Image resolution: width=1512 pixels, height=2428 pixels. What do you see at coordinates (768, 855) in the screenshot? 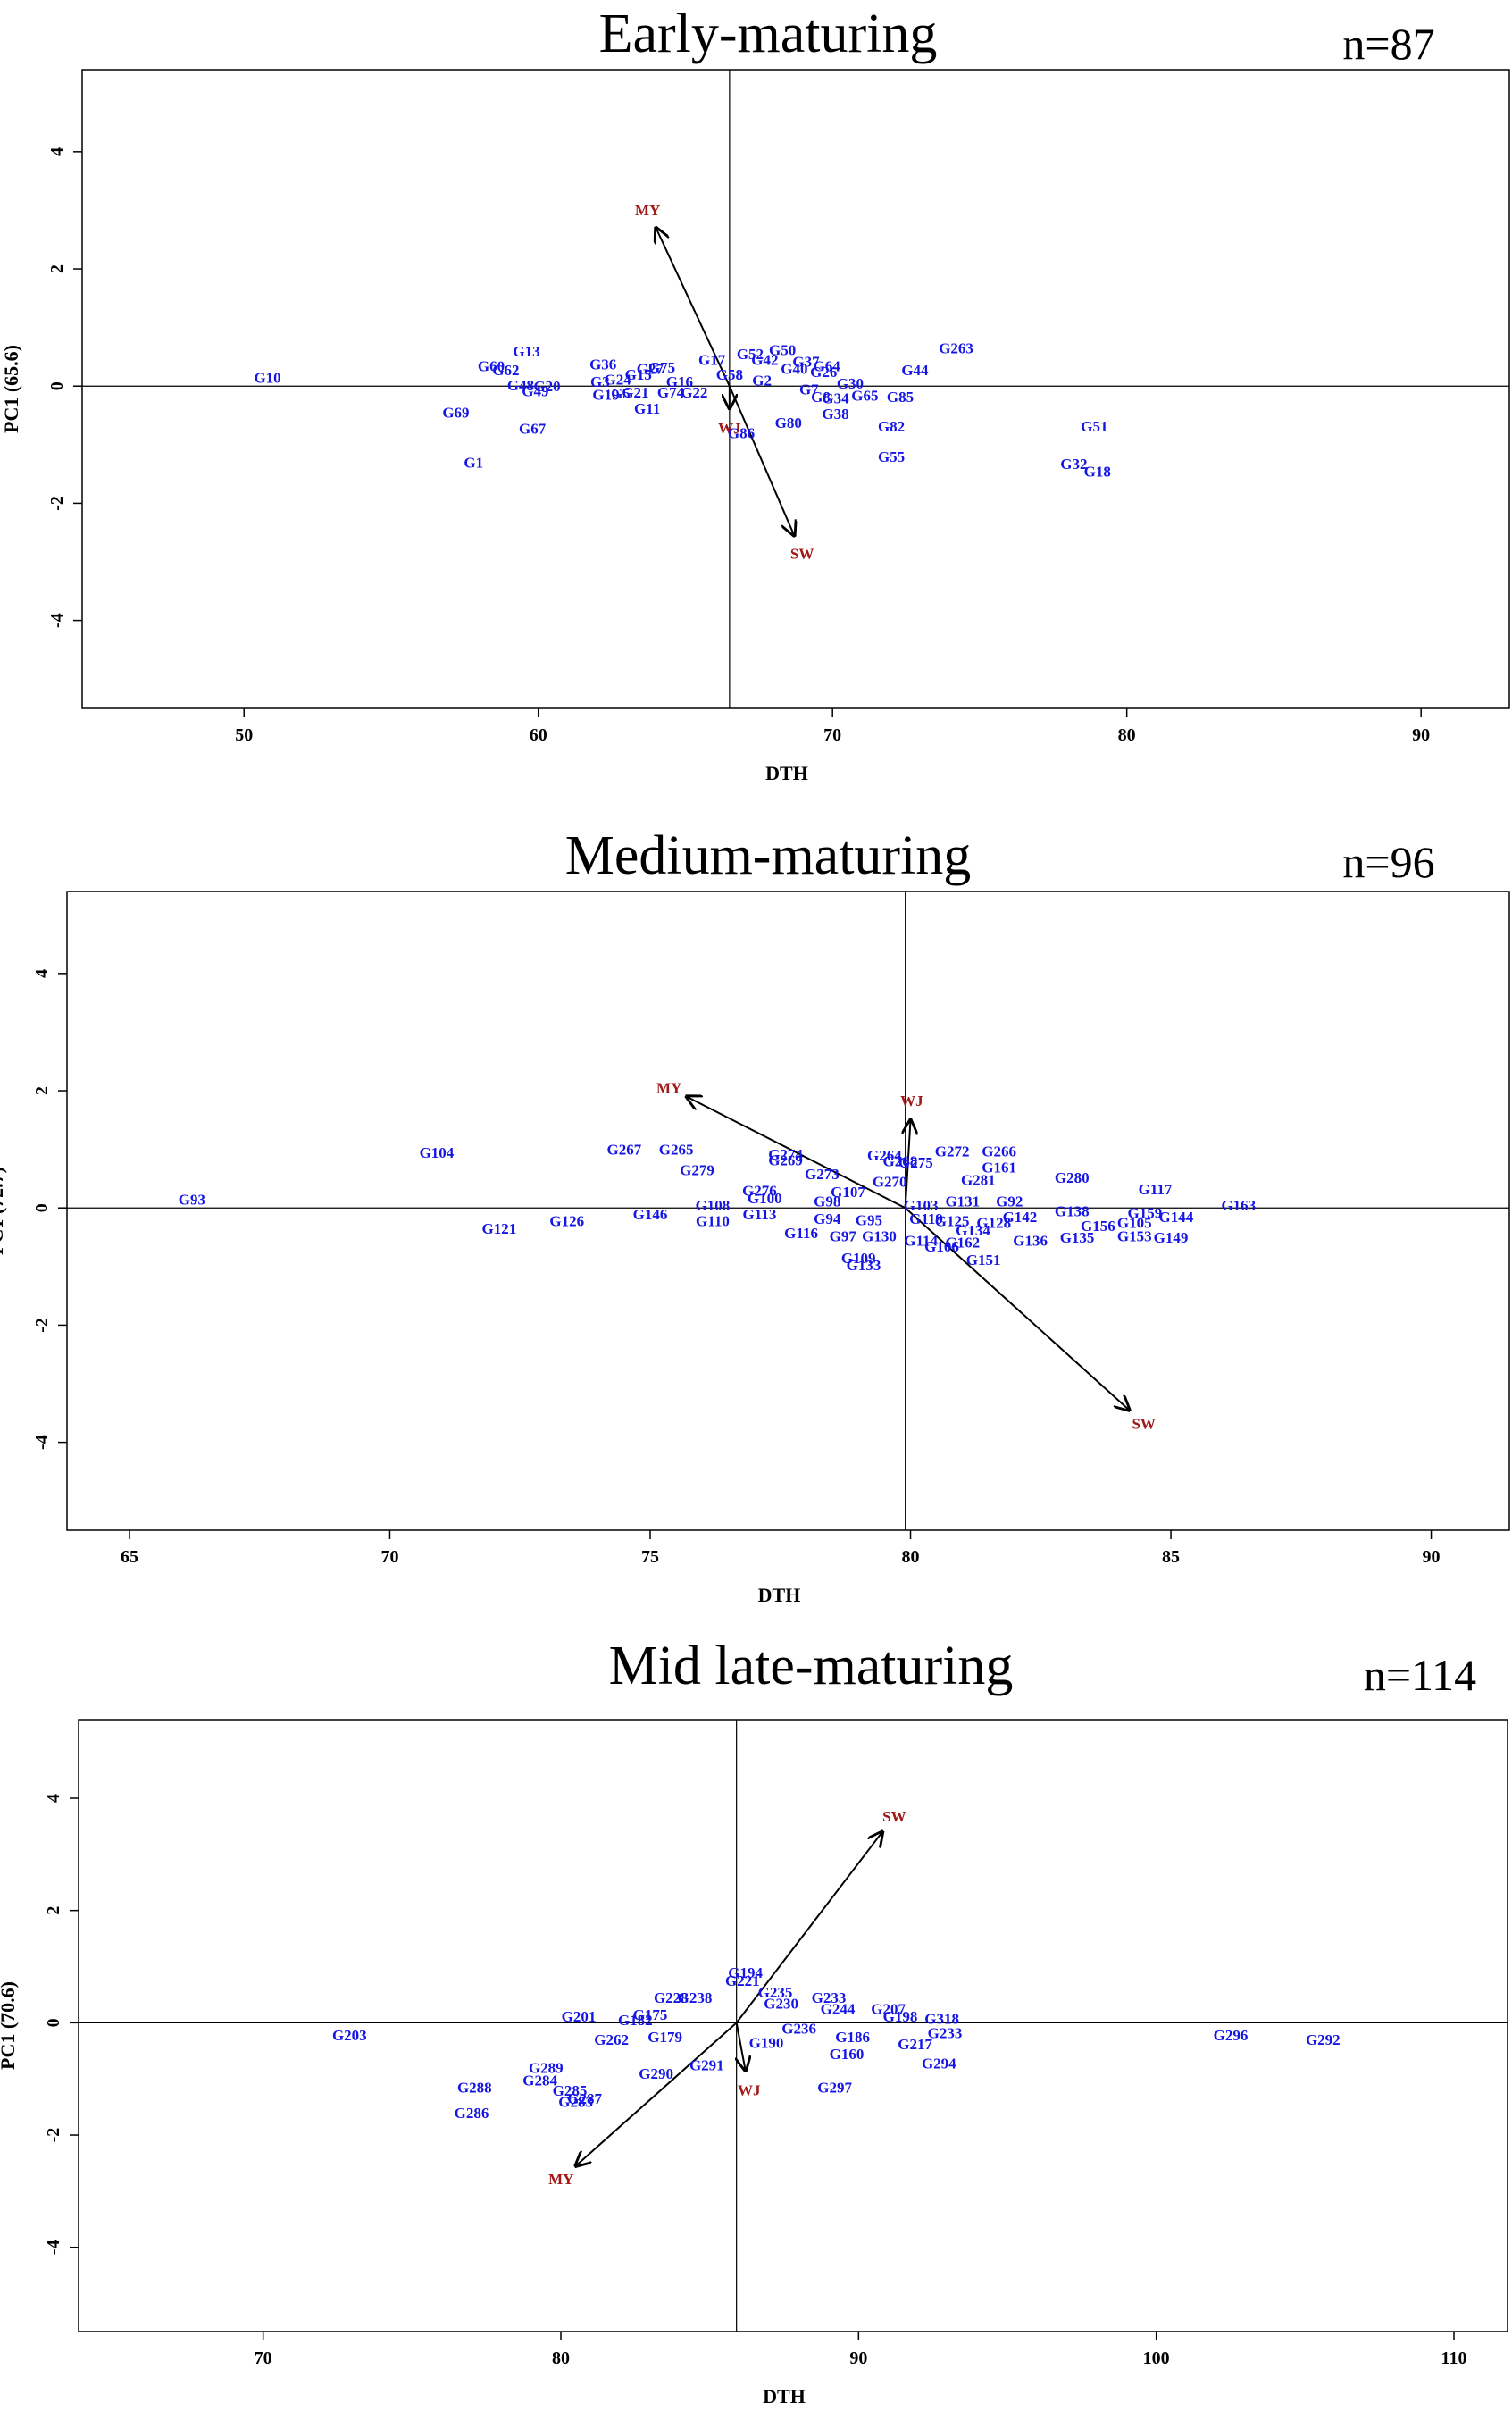
I see `panel-title: Medium-maturing` at bounding box center [768, 855].